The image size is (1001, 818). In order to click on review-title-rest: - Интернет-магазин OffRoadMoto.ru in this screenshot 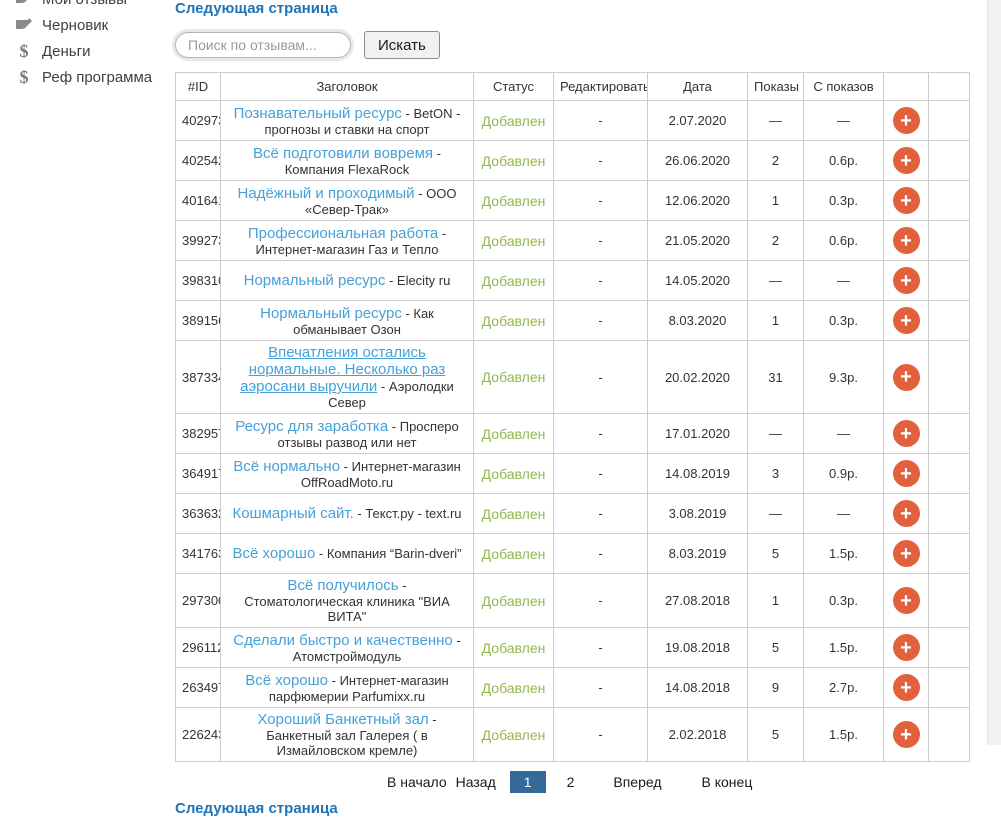, I will do `click(380, 474)`.